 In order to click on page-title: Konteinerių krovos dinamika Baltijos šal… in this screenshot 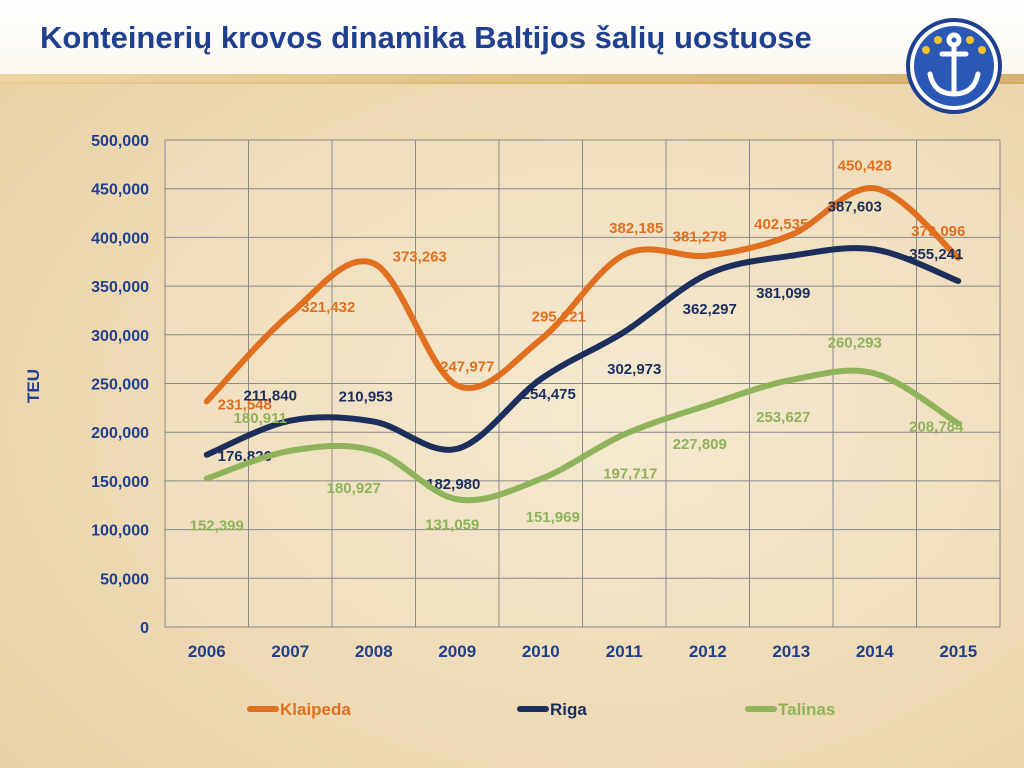, I will do `click(426, 37)`.